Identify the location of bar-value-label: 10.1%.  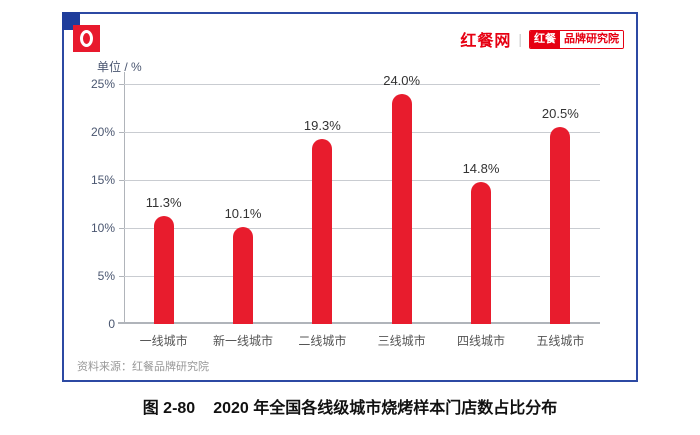
(243, 214).